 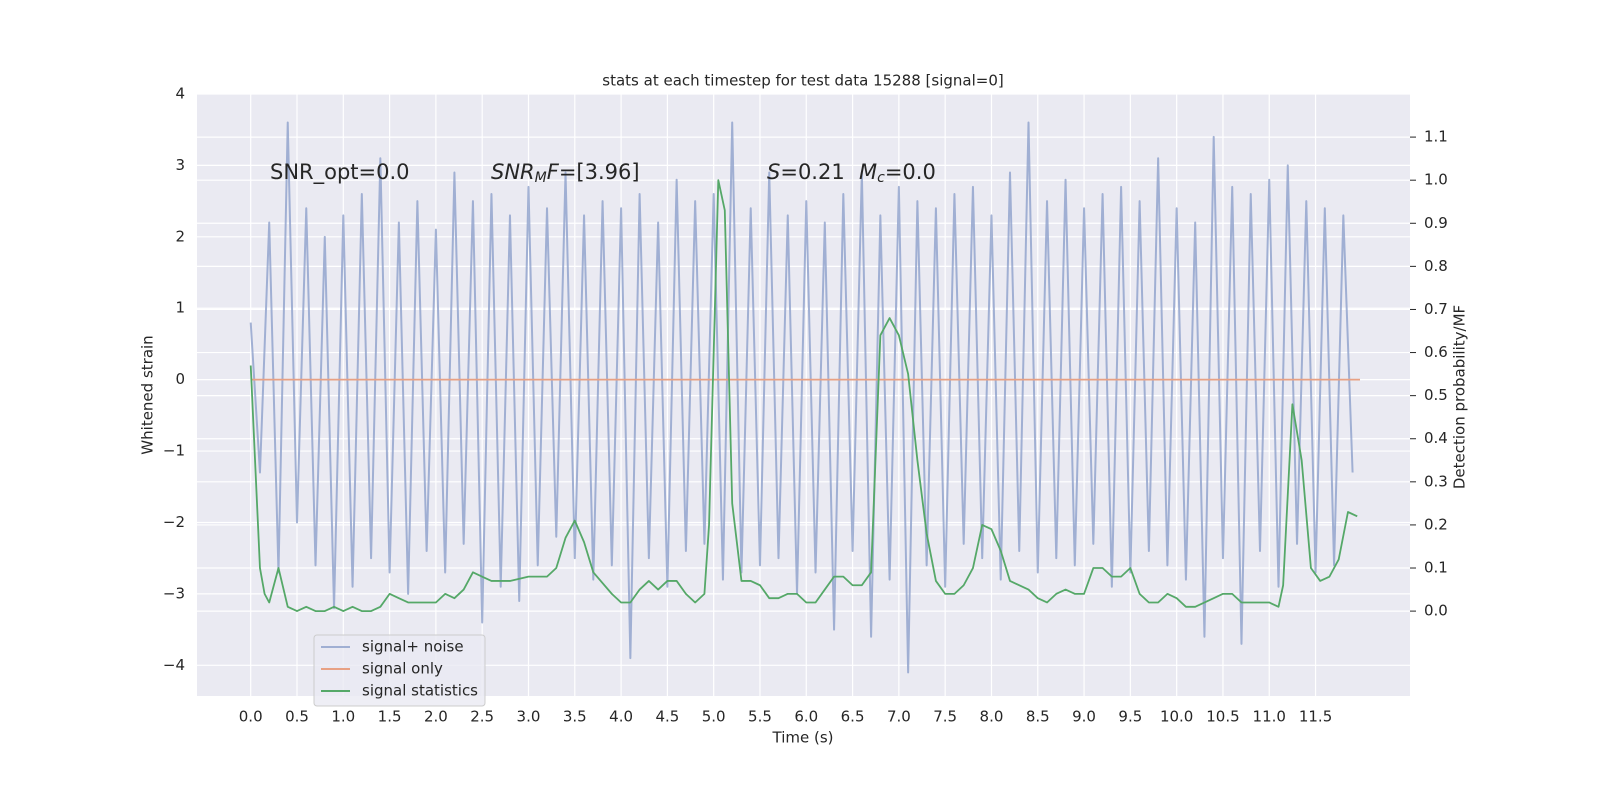 What do you see at coordinates (1436, 180) in the screenshot?
I see `y2-tick-label: 1.0` at bounding box center [1436, 180].